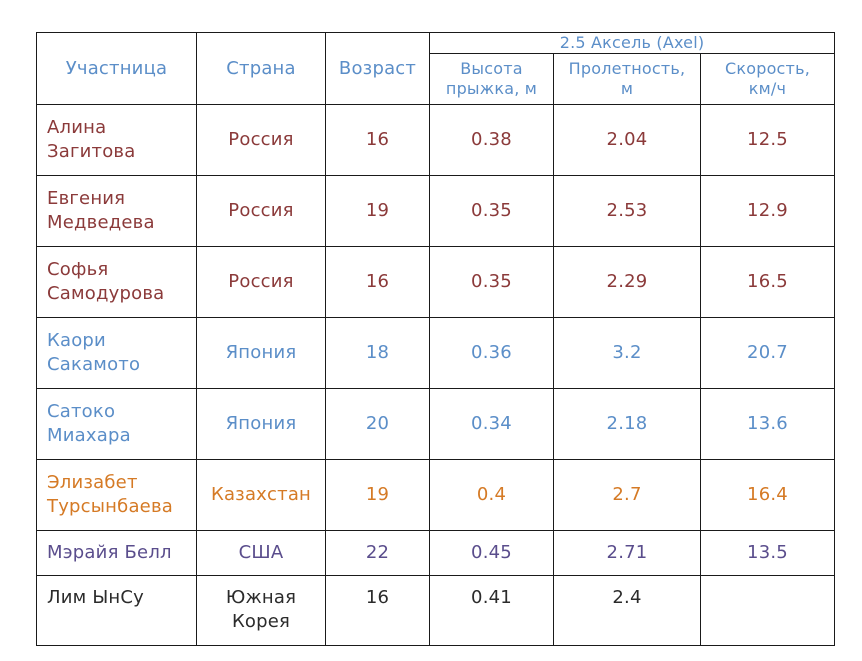 Image resolution: width=862 pixels, height=661 pixels. I want to click on jump-height-value: 0.41, so click(491, 610).